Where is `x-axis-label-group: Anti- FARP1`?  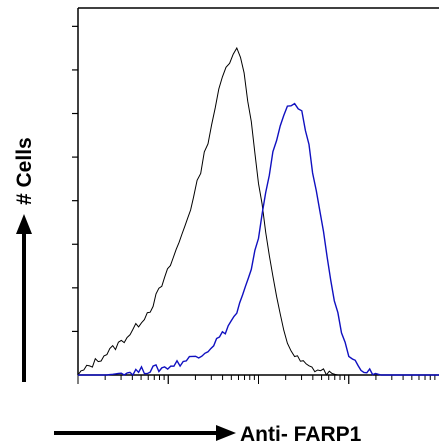 x-axis-label-group: Anti- FARP1 is located at coordinates (208, 434).